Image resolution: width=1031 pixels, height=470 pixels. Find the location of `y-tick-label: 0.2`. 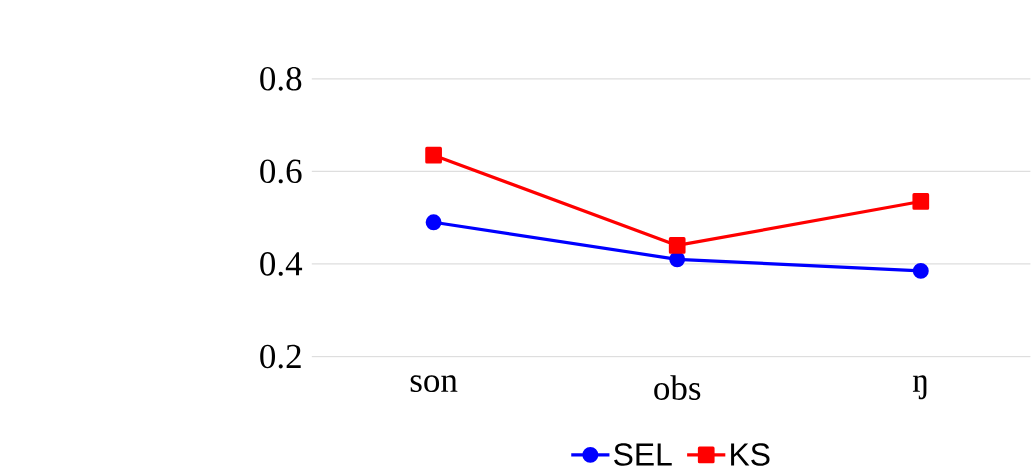

y-tick-label: 0.2 is located at coordinates (280, 356).